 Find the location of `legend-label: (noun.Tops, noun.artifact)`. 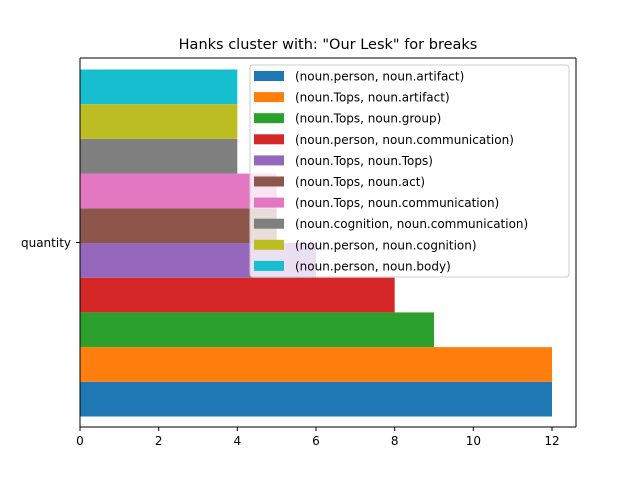

legend-label: (noun.Tops, noun.artifact) is located at coordinates (372, 98).